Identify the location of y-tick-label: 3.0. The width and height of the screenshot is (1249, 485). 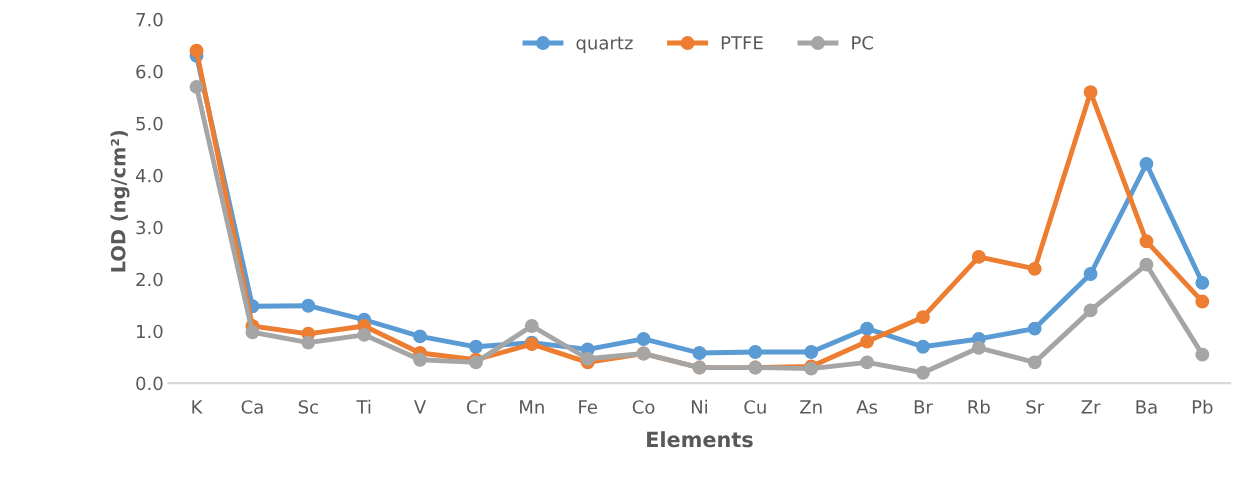
(149, 227).